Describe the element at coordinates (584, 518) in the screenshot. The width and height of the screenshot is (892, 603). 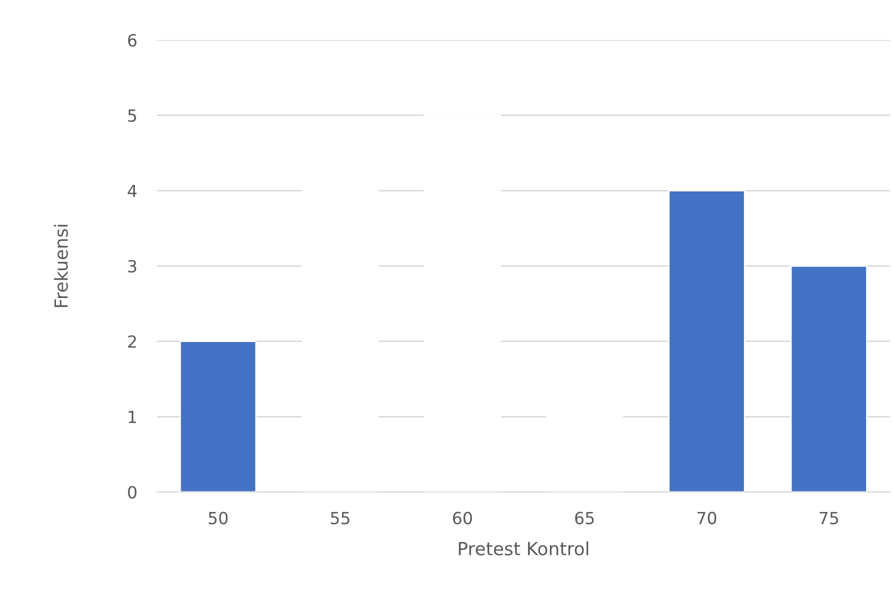
I see `x-tick-label: 65` at that location.